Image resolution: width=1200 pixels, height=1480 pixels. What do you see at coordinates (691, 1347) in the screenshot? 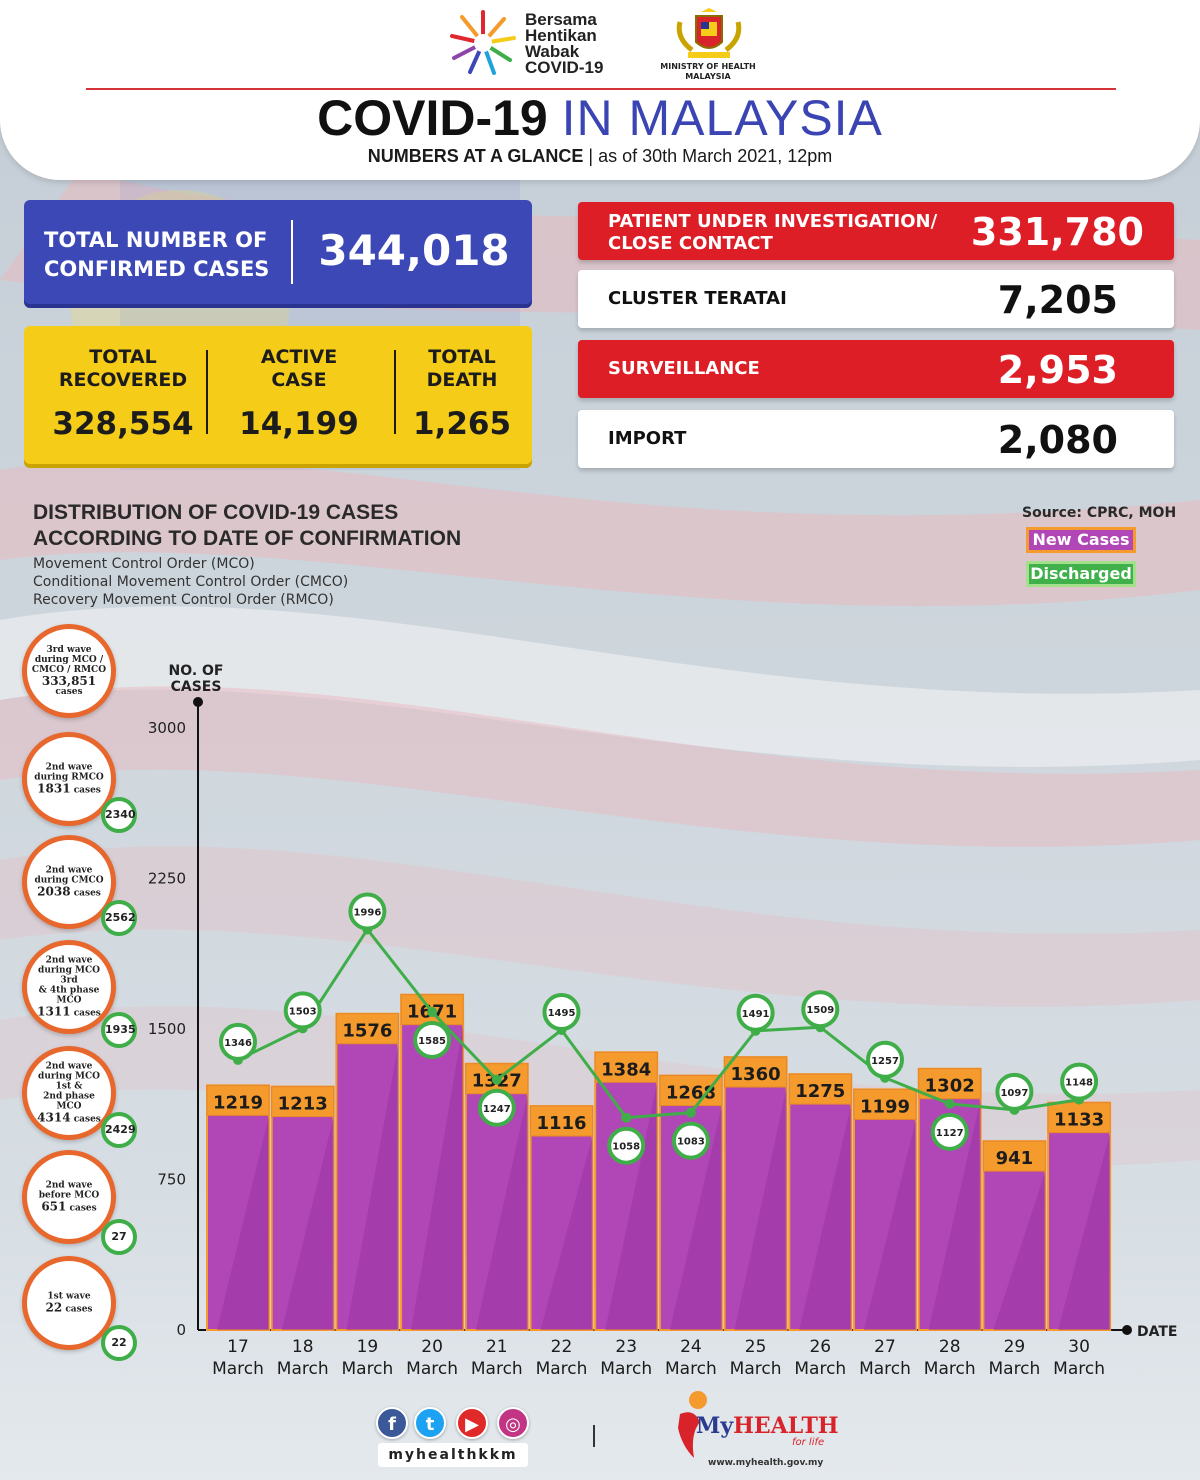
I see `x-tick-label: 24` at bounding box center [691, 1347].